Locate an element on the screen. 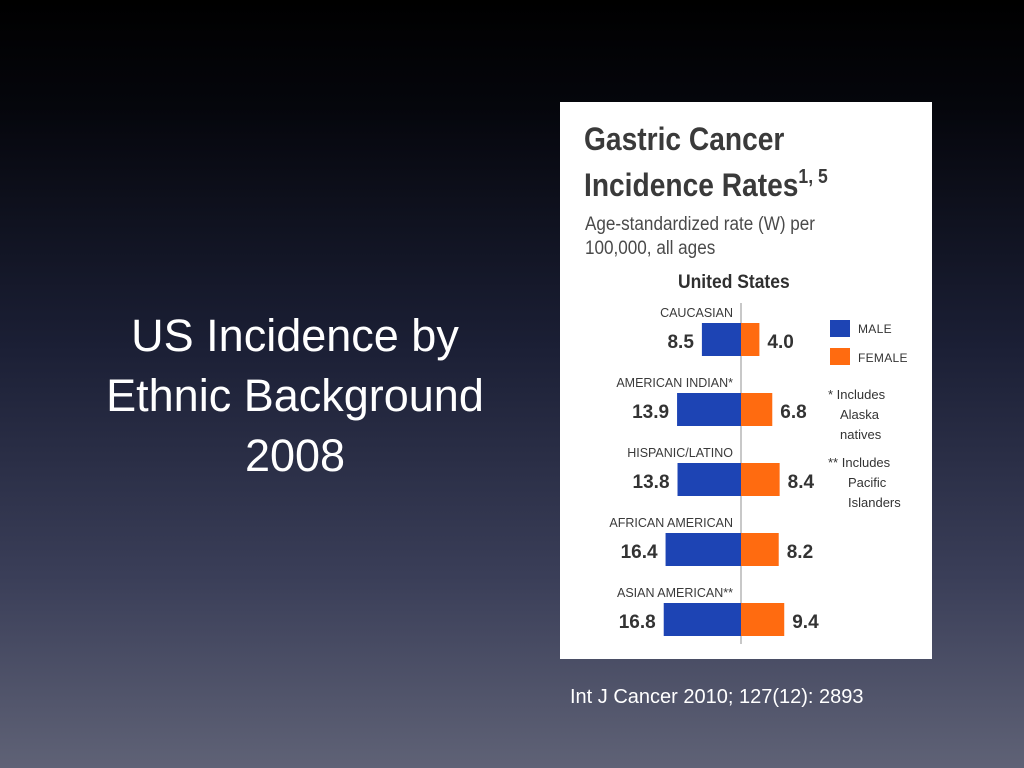 This screenshot has height=768, width=1024. value-label-male: 16.4 is located at coordinates (639, 552).